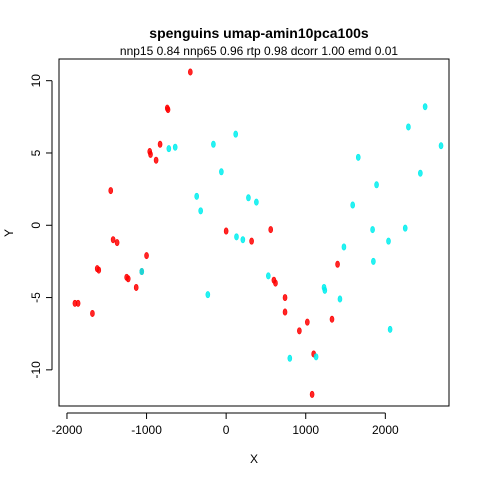 Image resolution: width=480 pixels, height=480 pixels. Describe the element at coordinates (67, 430) in the screenshot. I see `x-tick-label: -2000` at that location.